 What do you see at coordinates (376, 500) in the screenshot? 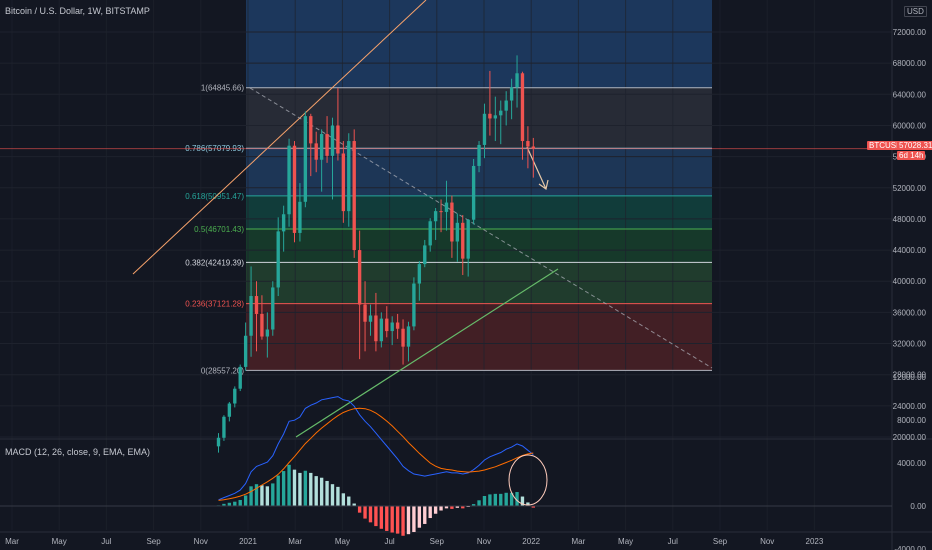
I see `macd-histogram` at bounding box center [376, 500].